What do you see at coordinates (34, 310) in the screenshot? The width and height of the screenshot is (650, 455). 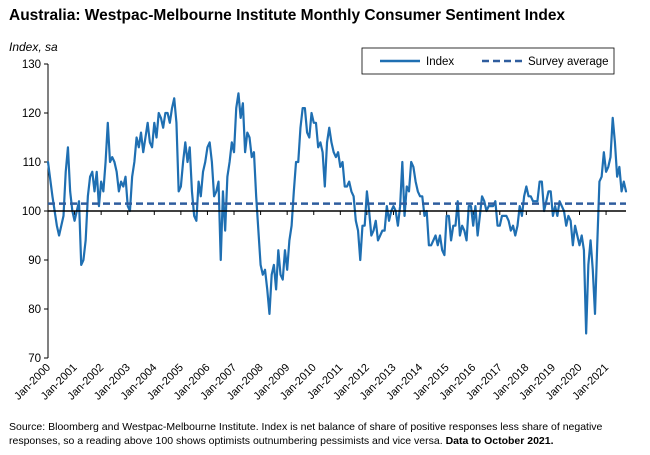 I see `y-tick-label: 80` at bounding box center [34, 310].